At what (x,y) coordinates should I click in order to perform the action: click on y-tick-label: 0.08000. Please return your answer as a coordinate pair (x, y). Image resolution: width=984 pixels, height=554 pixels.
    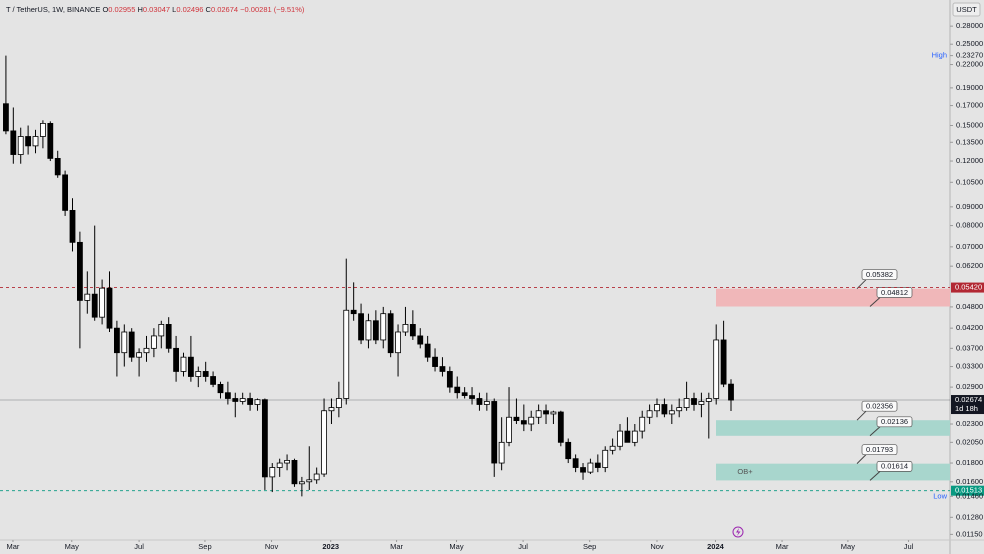
    Looking at the image, I should click on (969, 225).